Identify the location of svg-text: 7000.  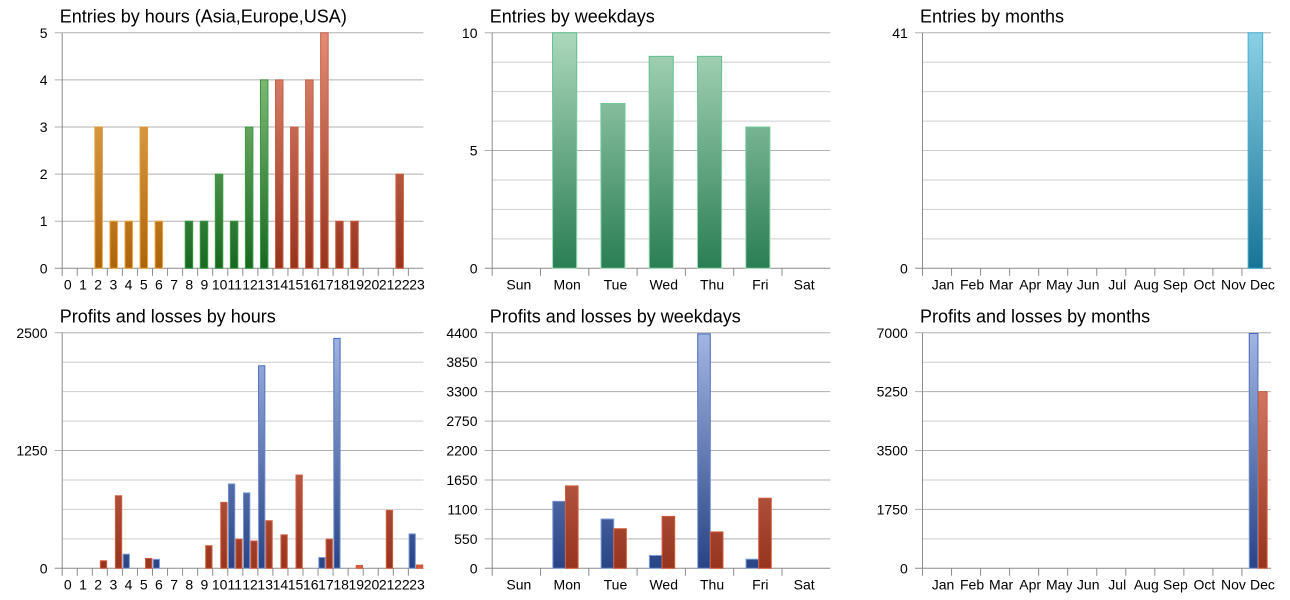
(892, 333).